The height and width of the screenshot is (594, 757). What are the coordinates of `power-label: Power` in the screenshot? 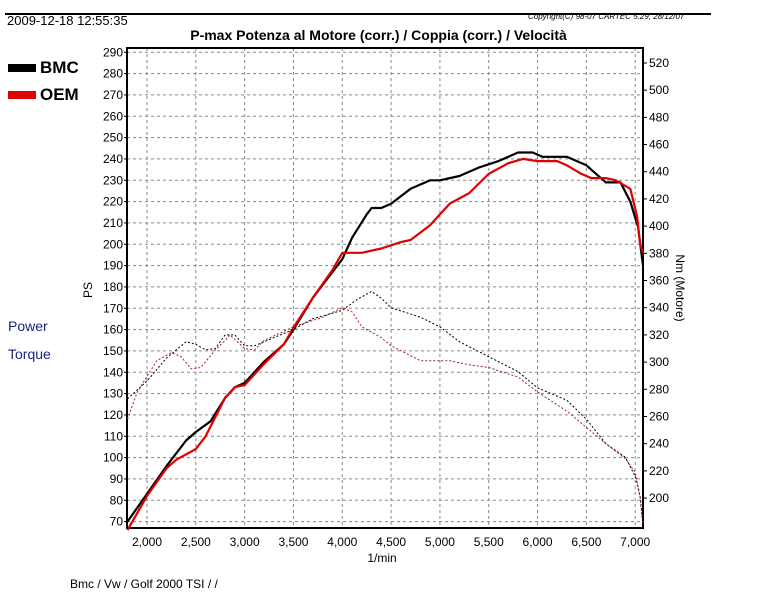 It's located at (28, 326).